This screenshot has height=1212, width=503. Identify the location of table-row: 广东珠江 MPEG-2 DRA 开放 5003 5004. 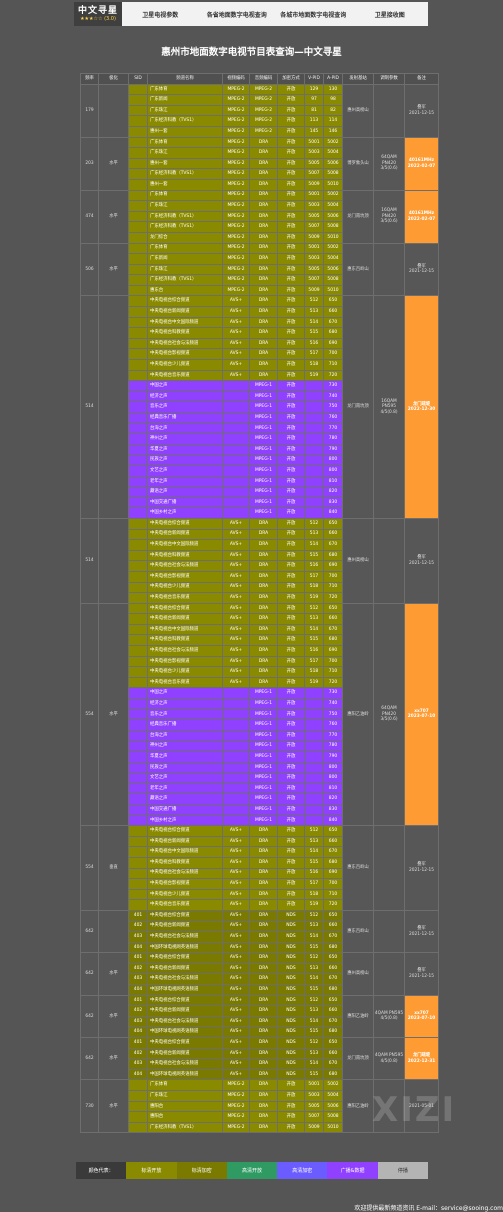
(260, 1096).